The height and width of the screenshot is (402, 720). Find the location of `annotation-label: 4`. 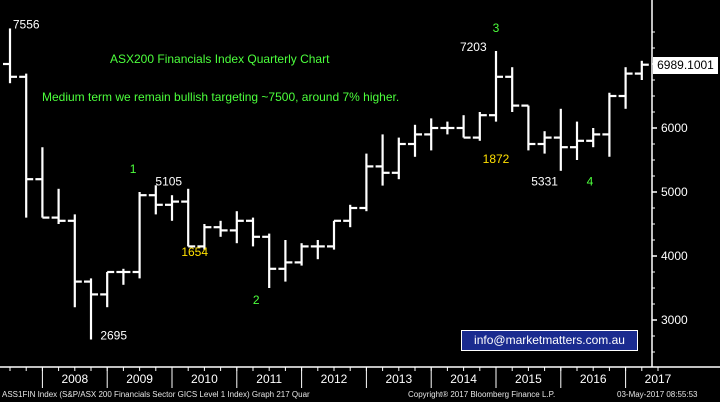

annotation-label: 4 is located at coordinates (590, 182).